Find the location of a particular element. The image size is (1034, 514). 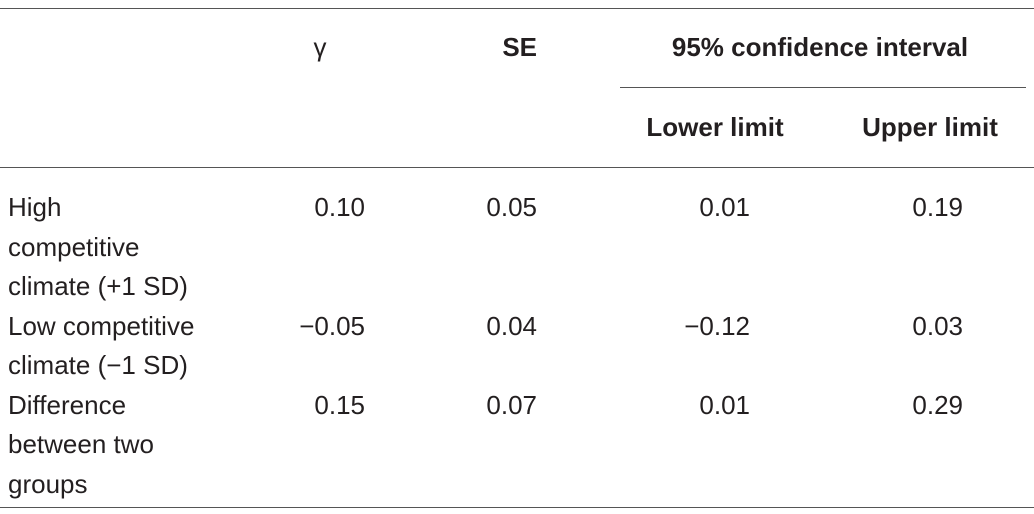

top-rule is located at coordinates (517, 8).